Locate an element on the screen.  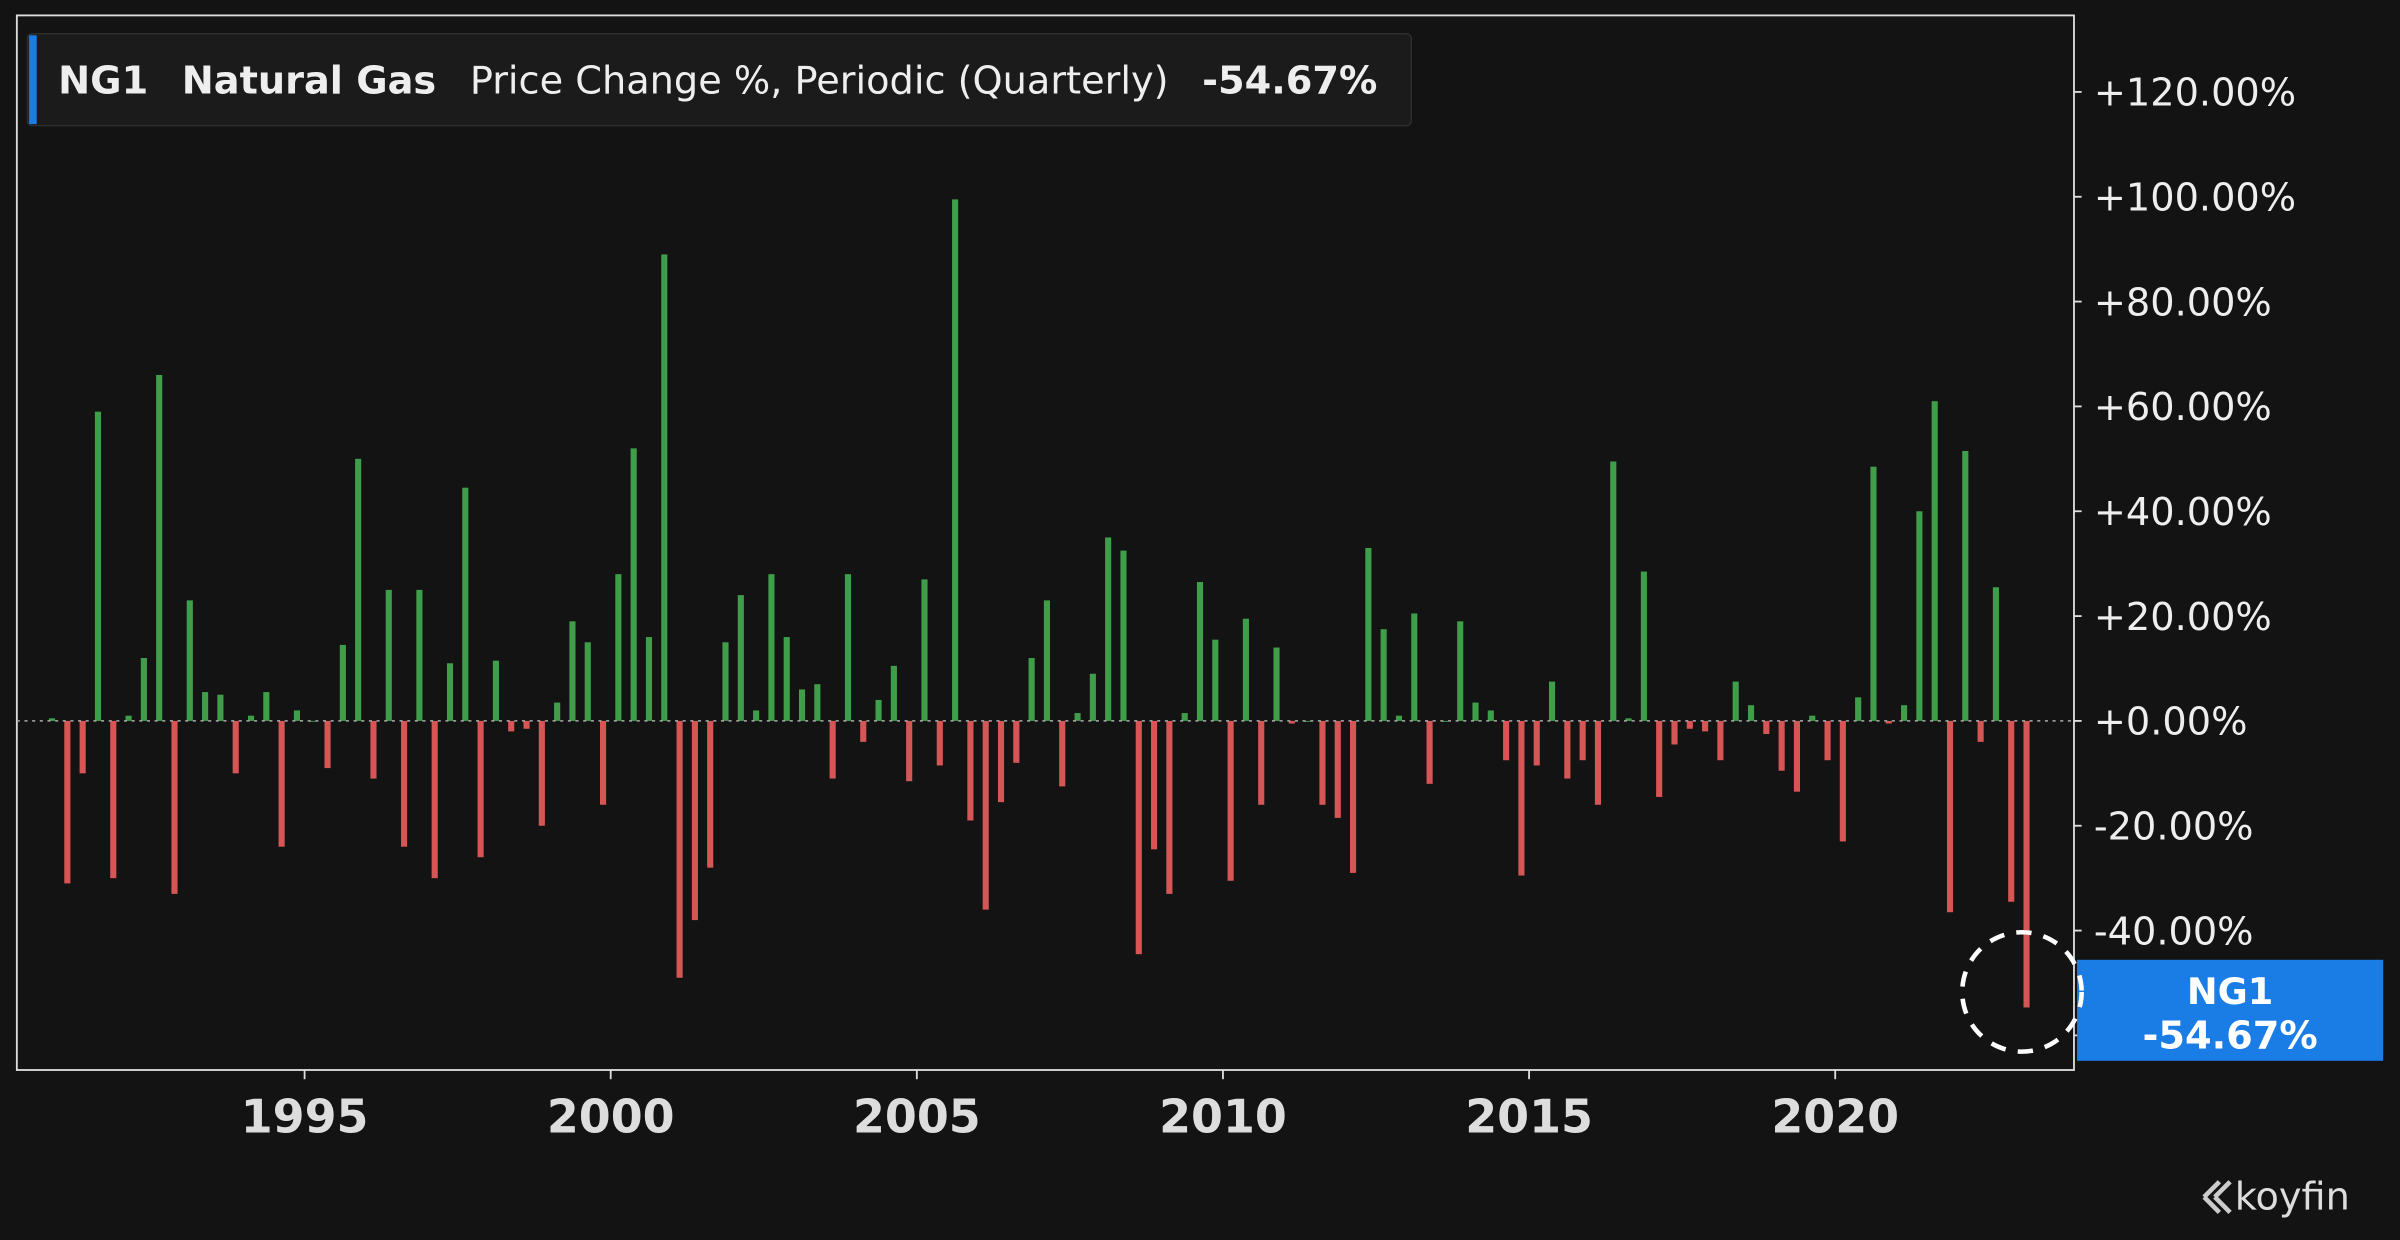
y-tick-label: +120.00% is located at coordinates (2195, 93).